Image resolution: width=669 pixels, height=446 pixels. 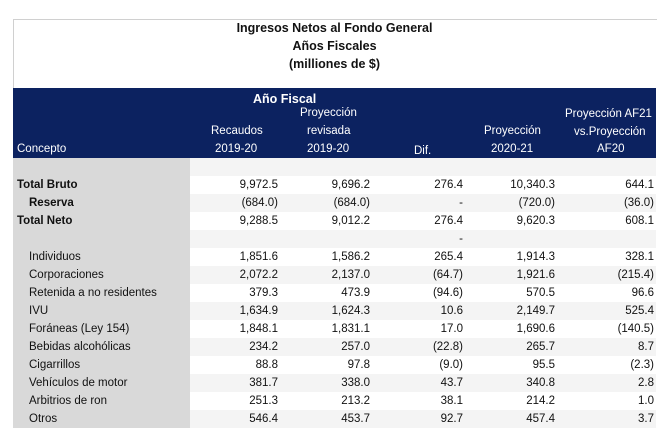 I want to click on cell-col1: 88.8, so click(x=266, y=365).